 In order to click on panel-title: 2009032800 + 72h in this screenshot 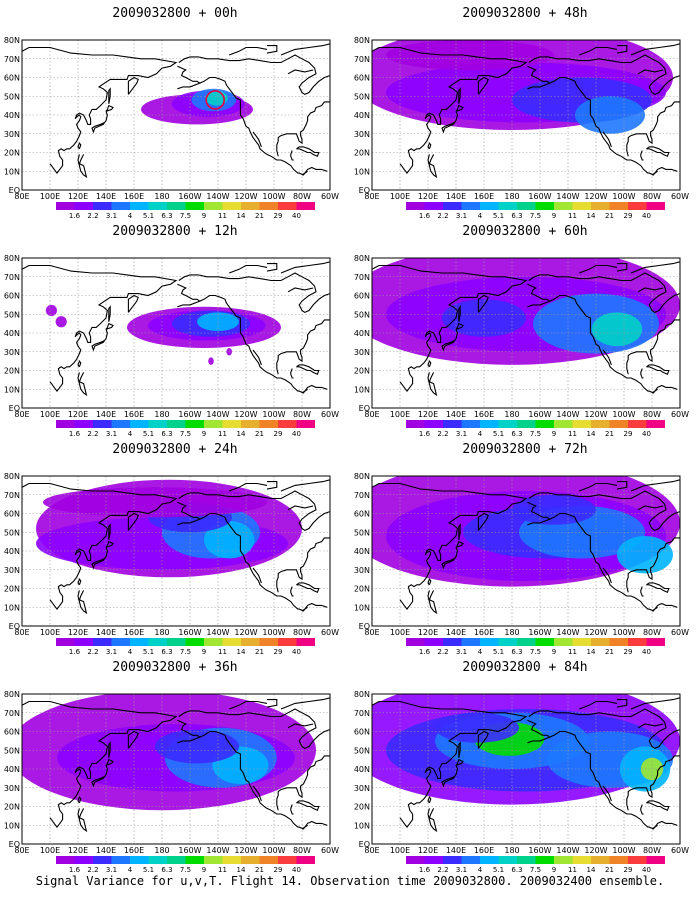, I will do `click(525, 449)`.